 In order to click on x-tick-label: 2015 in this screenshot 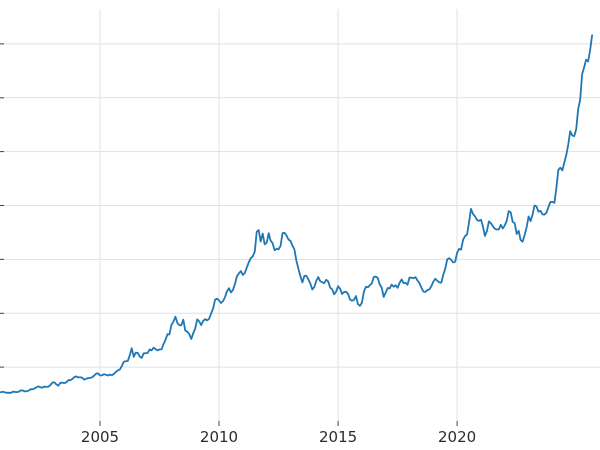, I will do `click(338, 437)`.